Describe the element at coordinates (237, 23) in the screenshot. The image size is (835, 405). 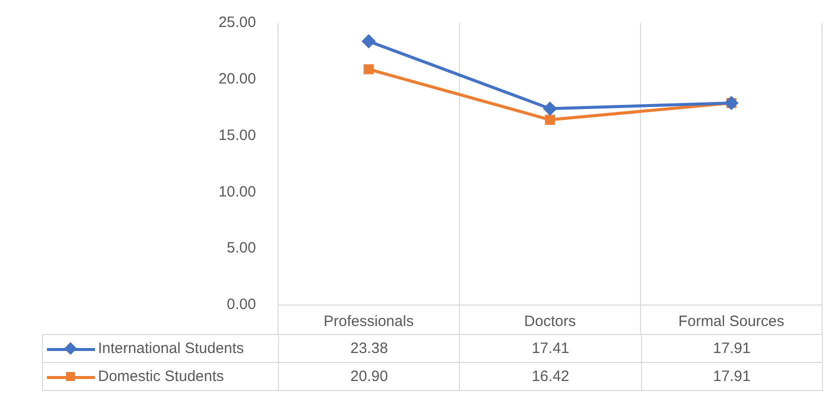
I see `y-tick-label: 25.00` at that location.